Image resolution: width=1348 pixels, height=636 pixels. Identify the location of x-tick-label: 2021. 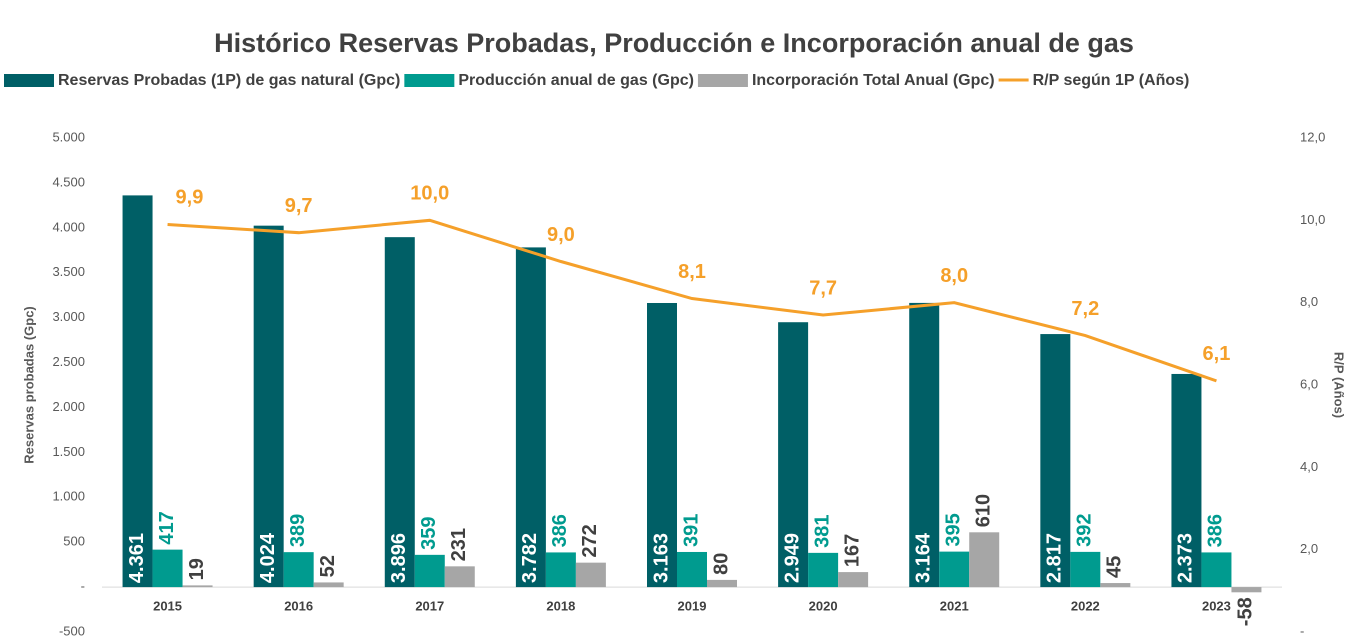
(954, 605).